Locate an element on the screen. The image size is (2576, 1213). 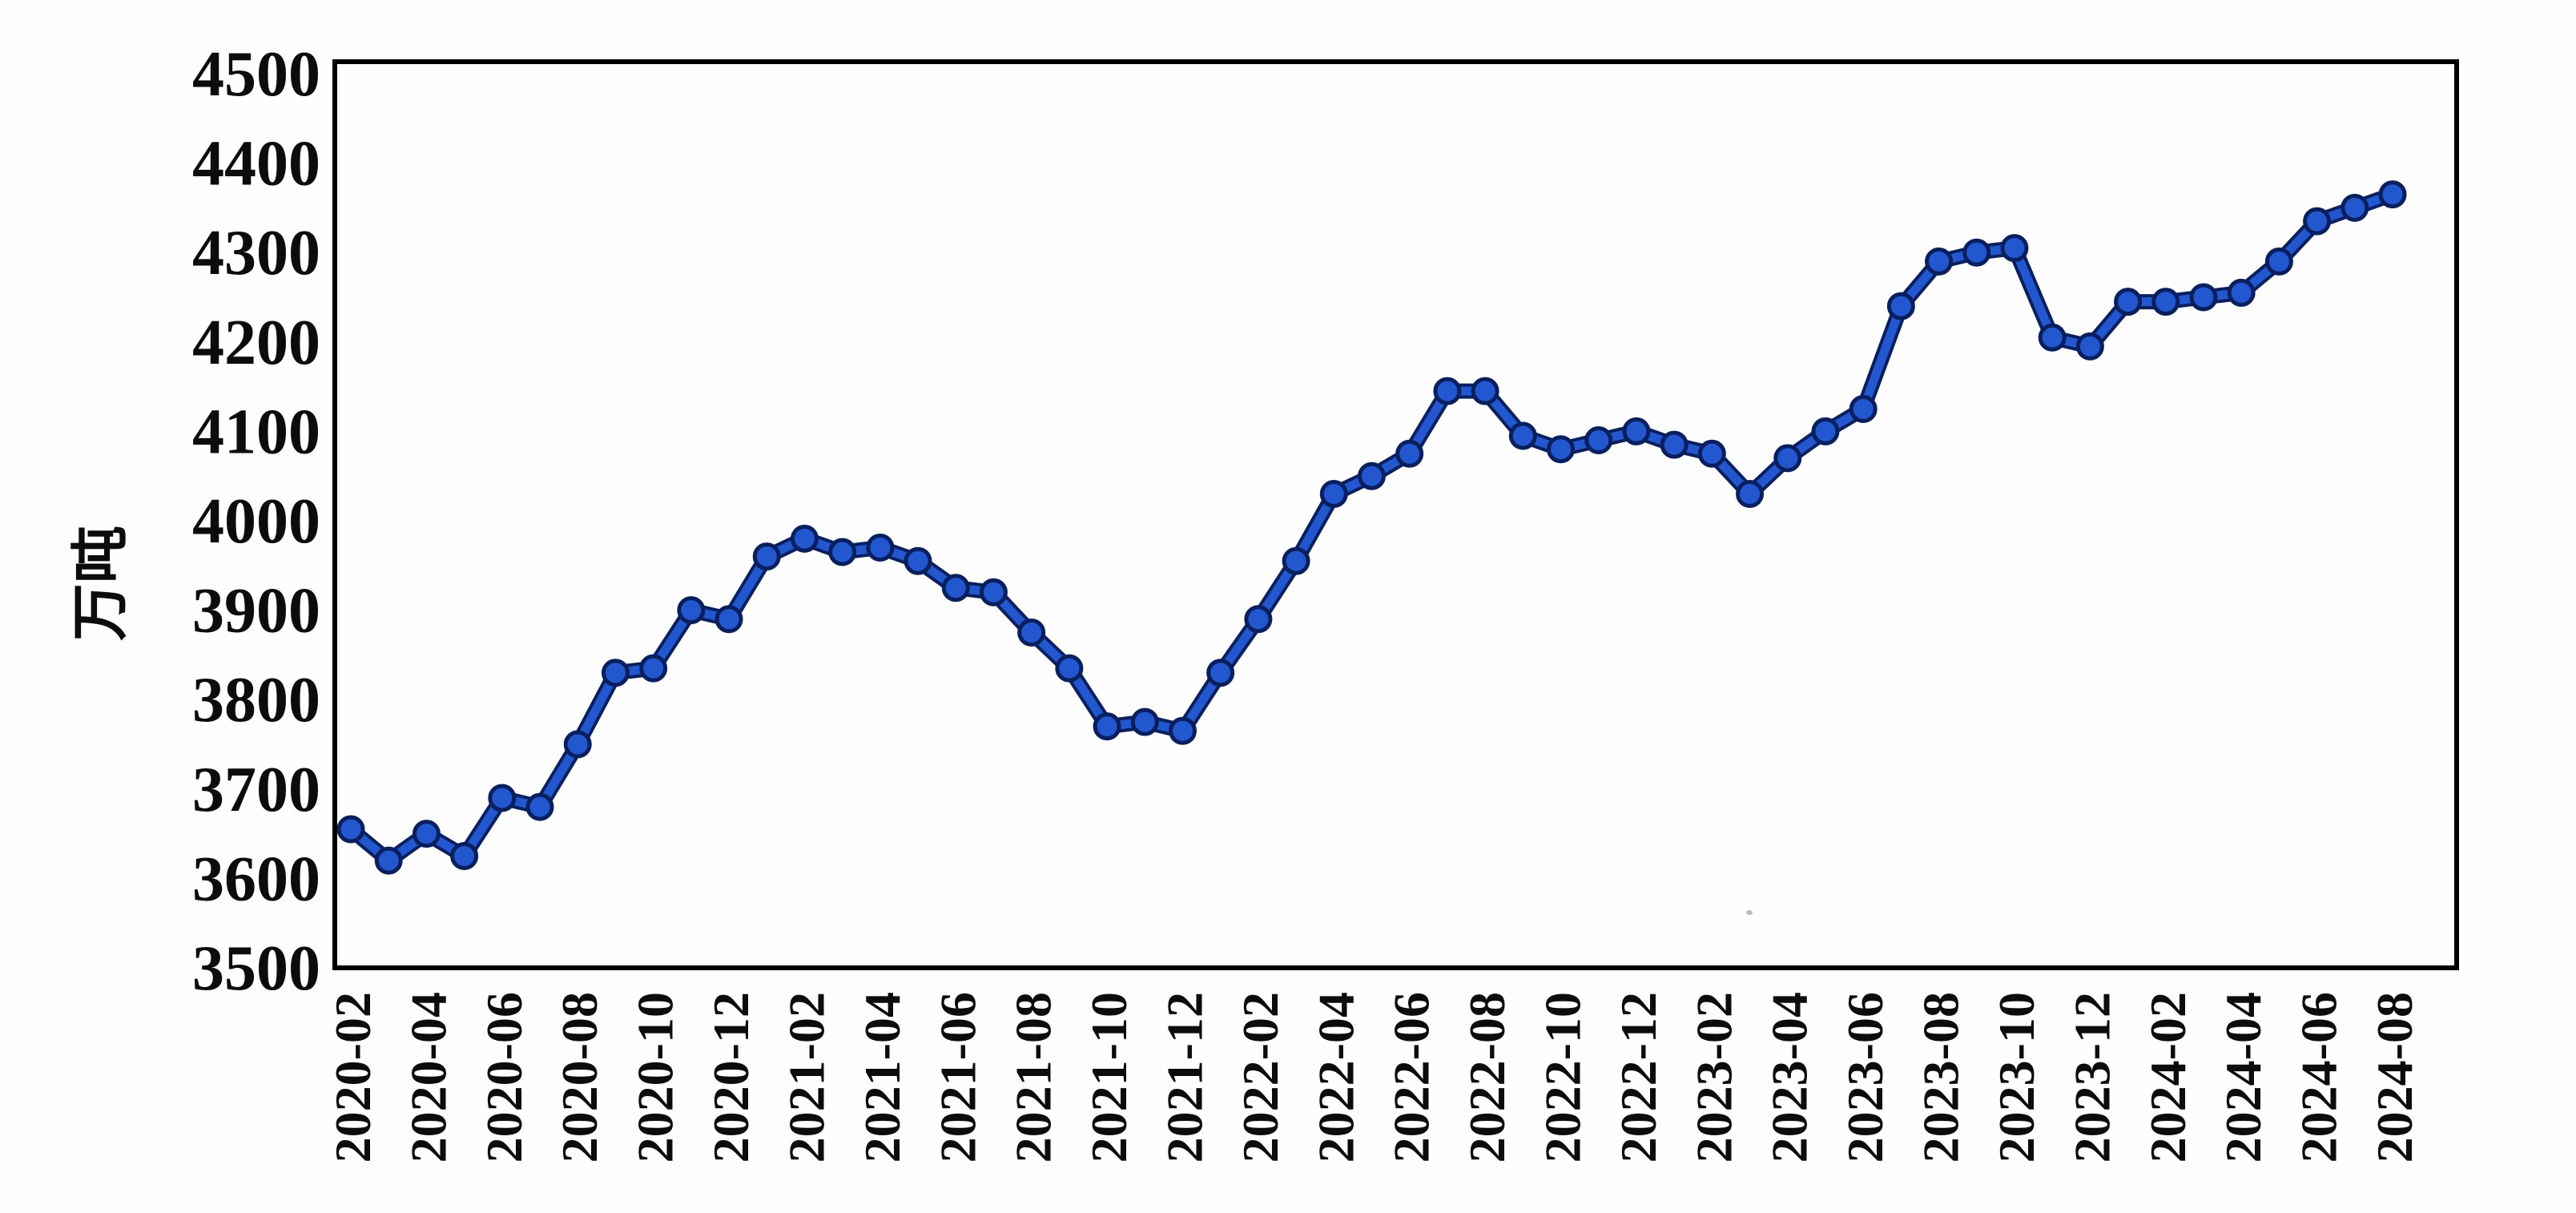
x-axis-tick-label: 2024-08 is located at coordinates (2394, 1077).